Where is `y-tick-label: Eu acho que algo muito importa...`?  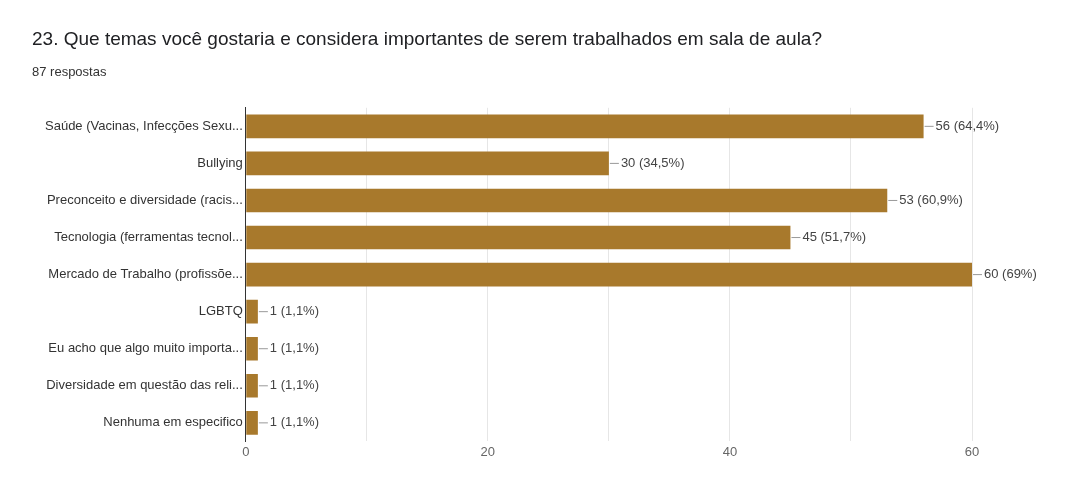
y-tick-label: Eu acho que algo muito importa... is located at coordinates (145, 348).